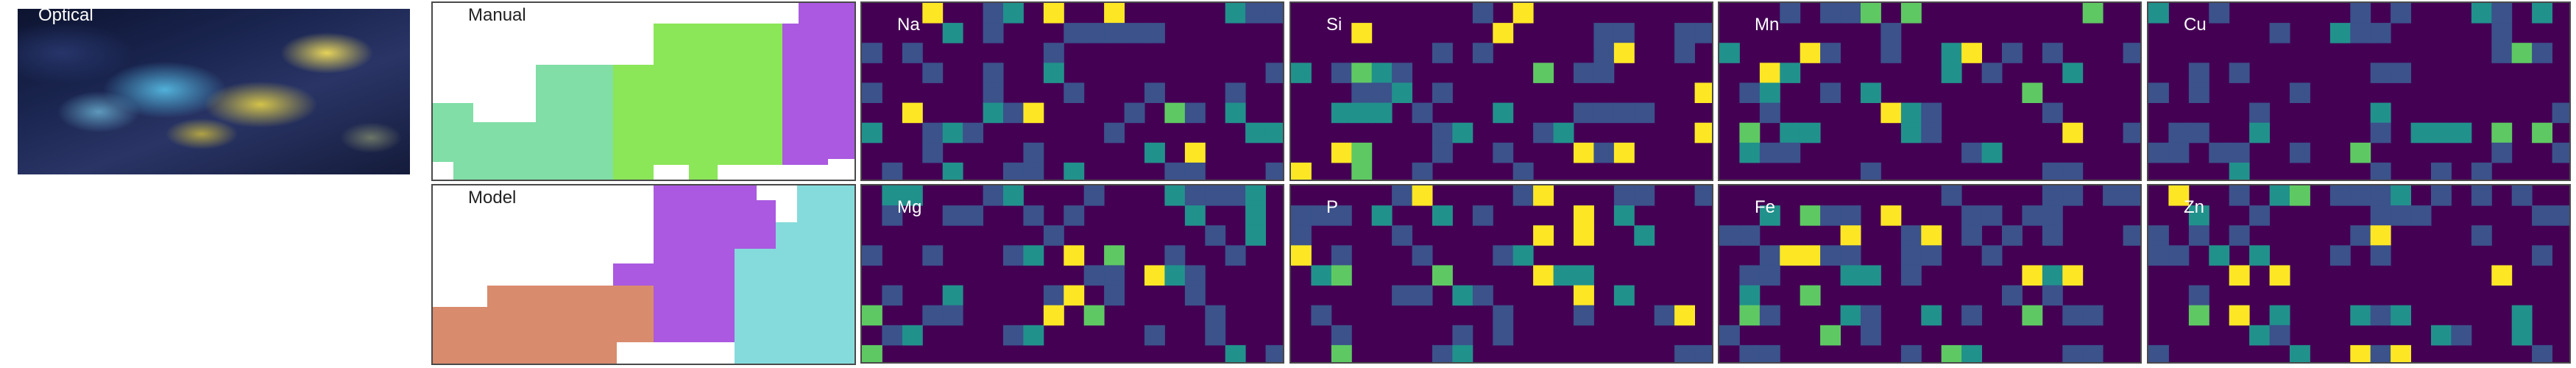 The height and width of the screenshot is (368, 2576). I want to click on element-map-mn: Mn, so click(1930, 91).